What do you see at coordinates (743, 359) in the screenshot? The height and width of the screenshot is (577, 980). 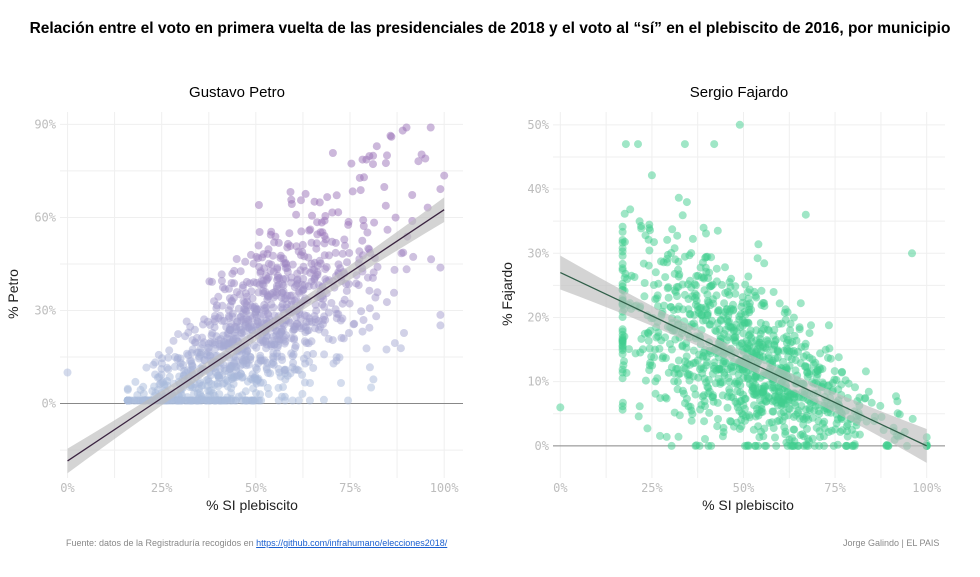 I see `trend-line` at bounding box center [743, 359].